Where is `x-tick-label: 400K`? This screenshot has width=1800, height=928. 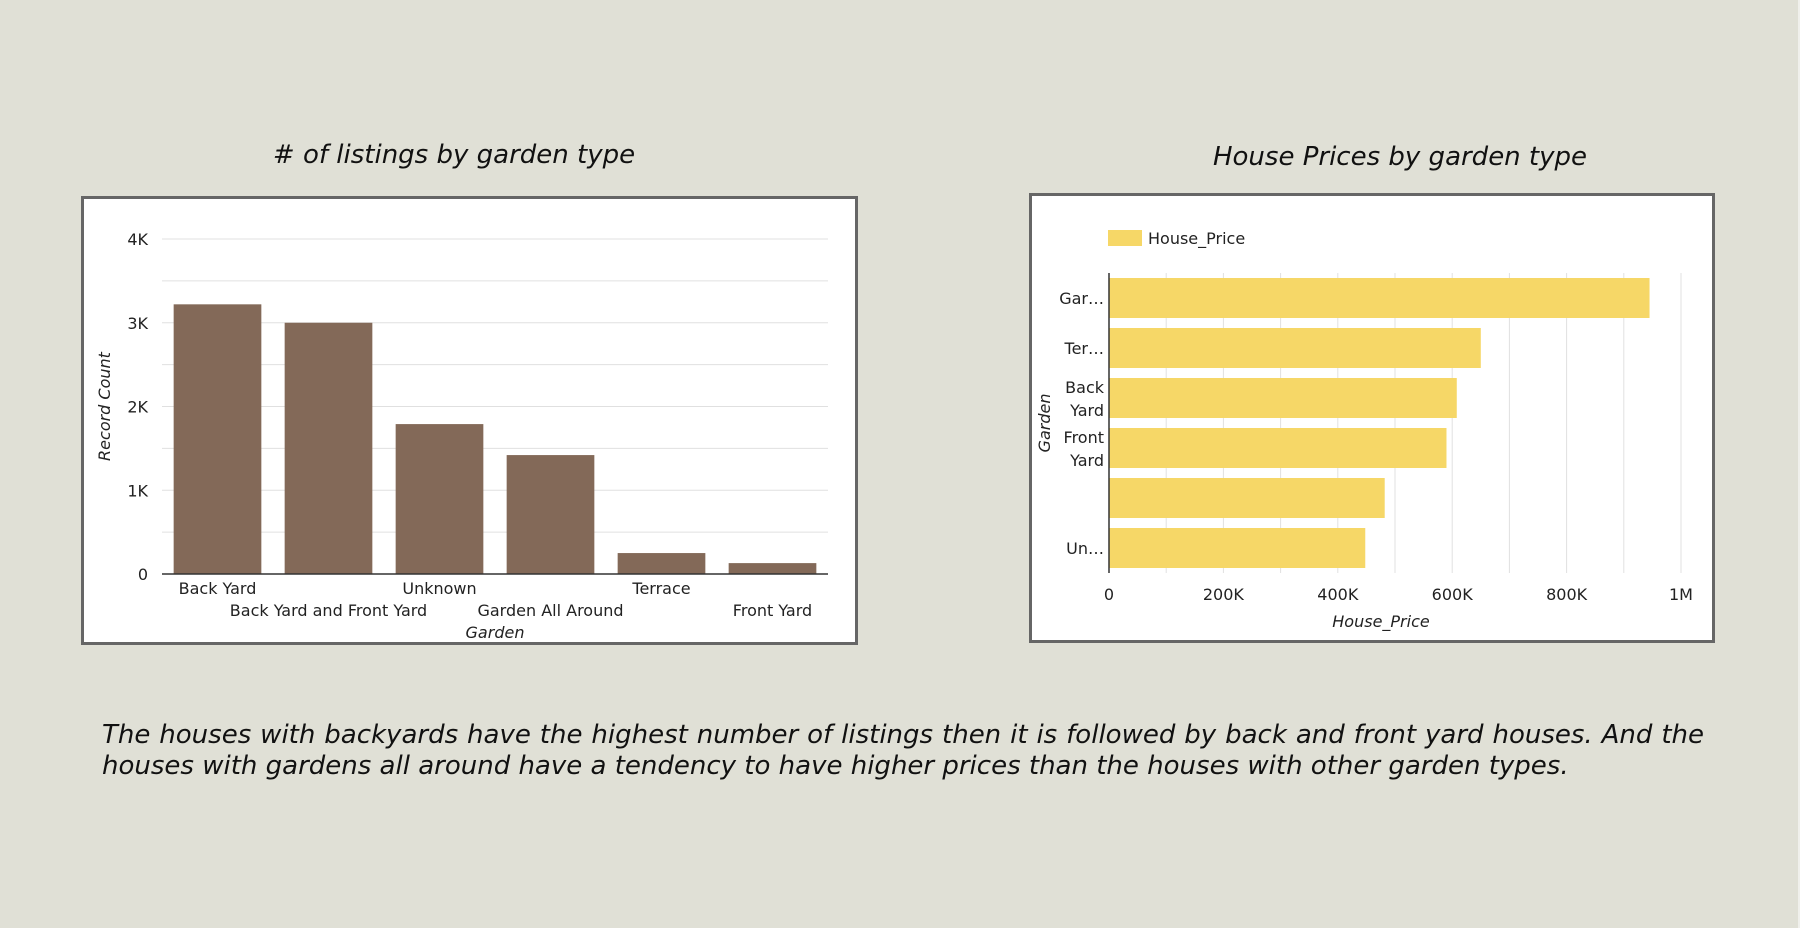 x-tick-label: 400K is located at coordinates (1338, 594).